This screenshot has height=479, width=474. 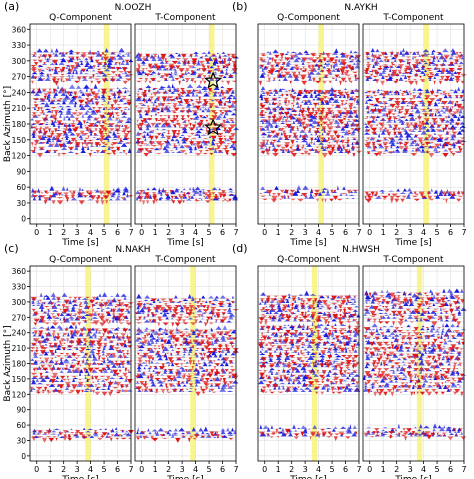 What do you see at coordinates (19, 394) in the screenshot?
I see `y-tick-label: 120` at bounding box center [19, 394].